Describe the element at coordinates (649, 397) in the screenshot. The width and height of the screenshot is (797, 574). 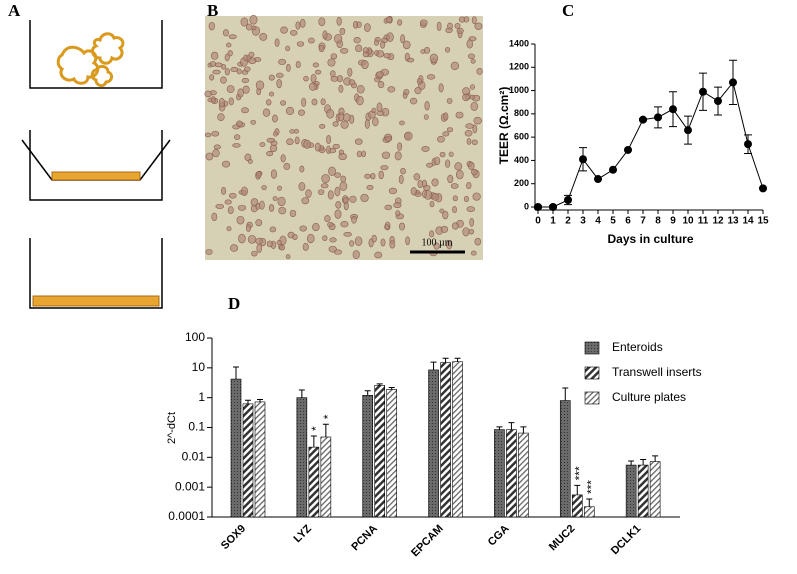
I see `legend-label: Culture plates` at that location.